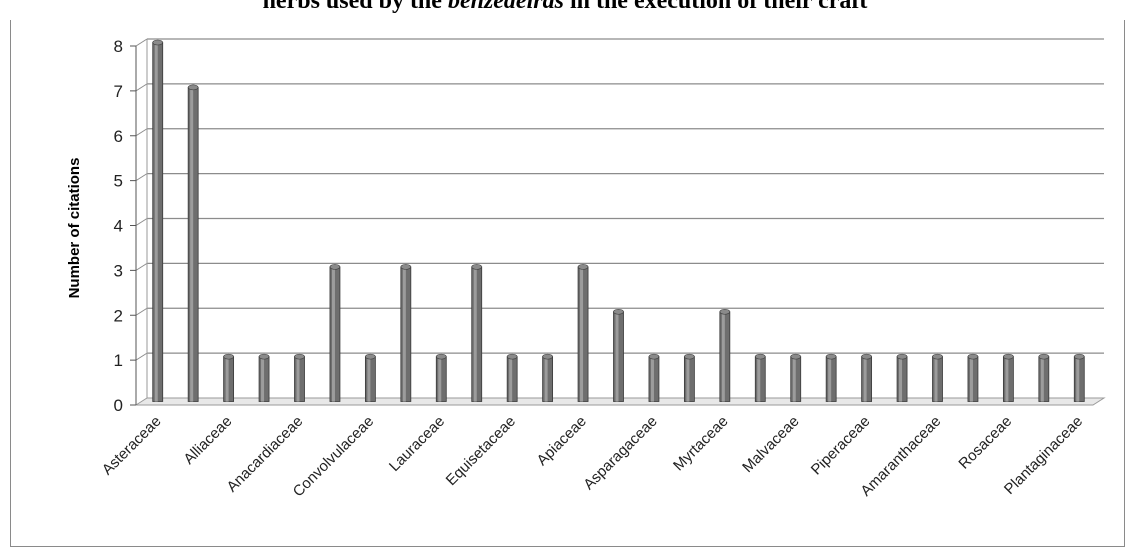  Describe the element at coordinates (207, 440) in the screenshot. I see `x-category-label: Alliaceae` at that location.